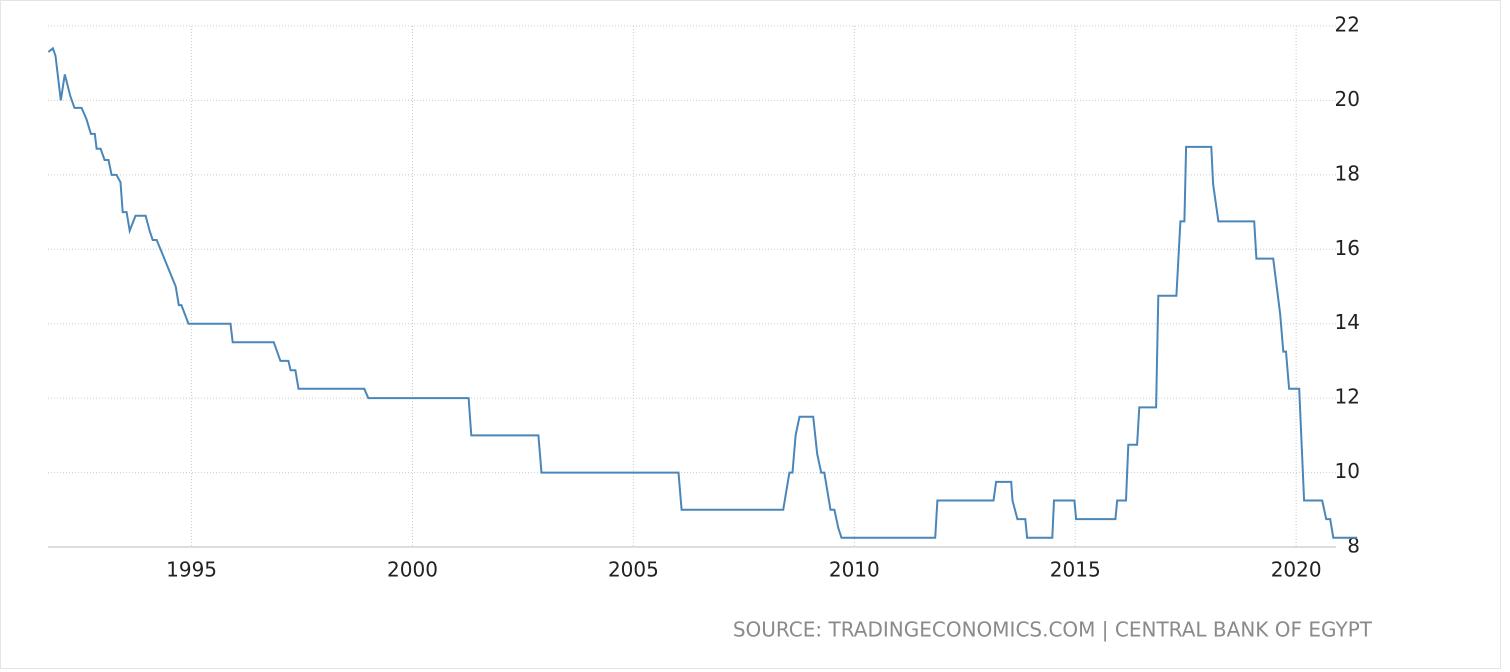 The image size is (1510, 672). Describe the element at coordinates (1296, 570) in the screenshot. I see `x-tick-label: 2020` at that location.